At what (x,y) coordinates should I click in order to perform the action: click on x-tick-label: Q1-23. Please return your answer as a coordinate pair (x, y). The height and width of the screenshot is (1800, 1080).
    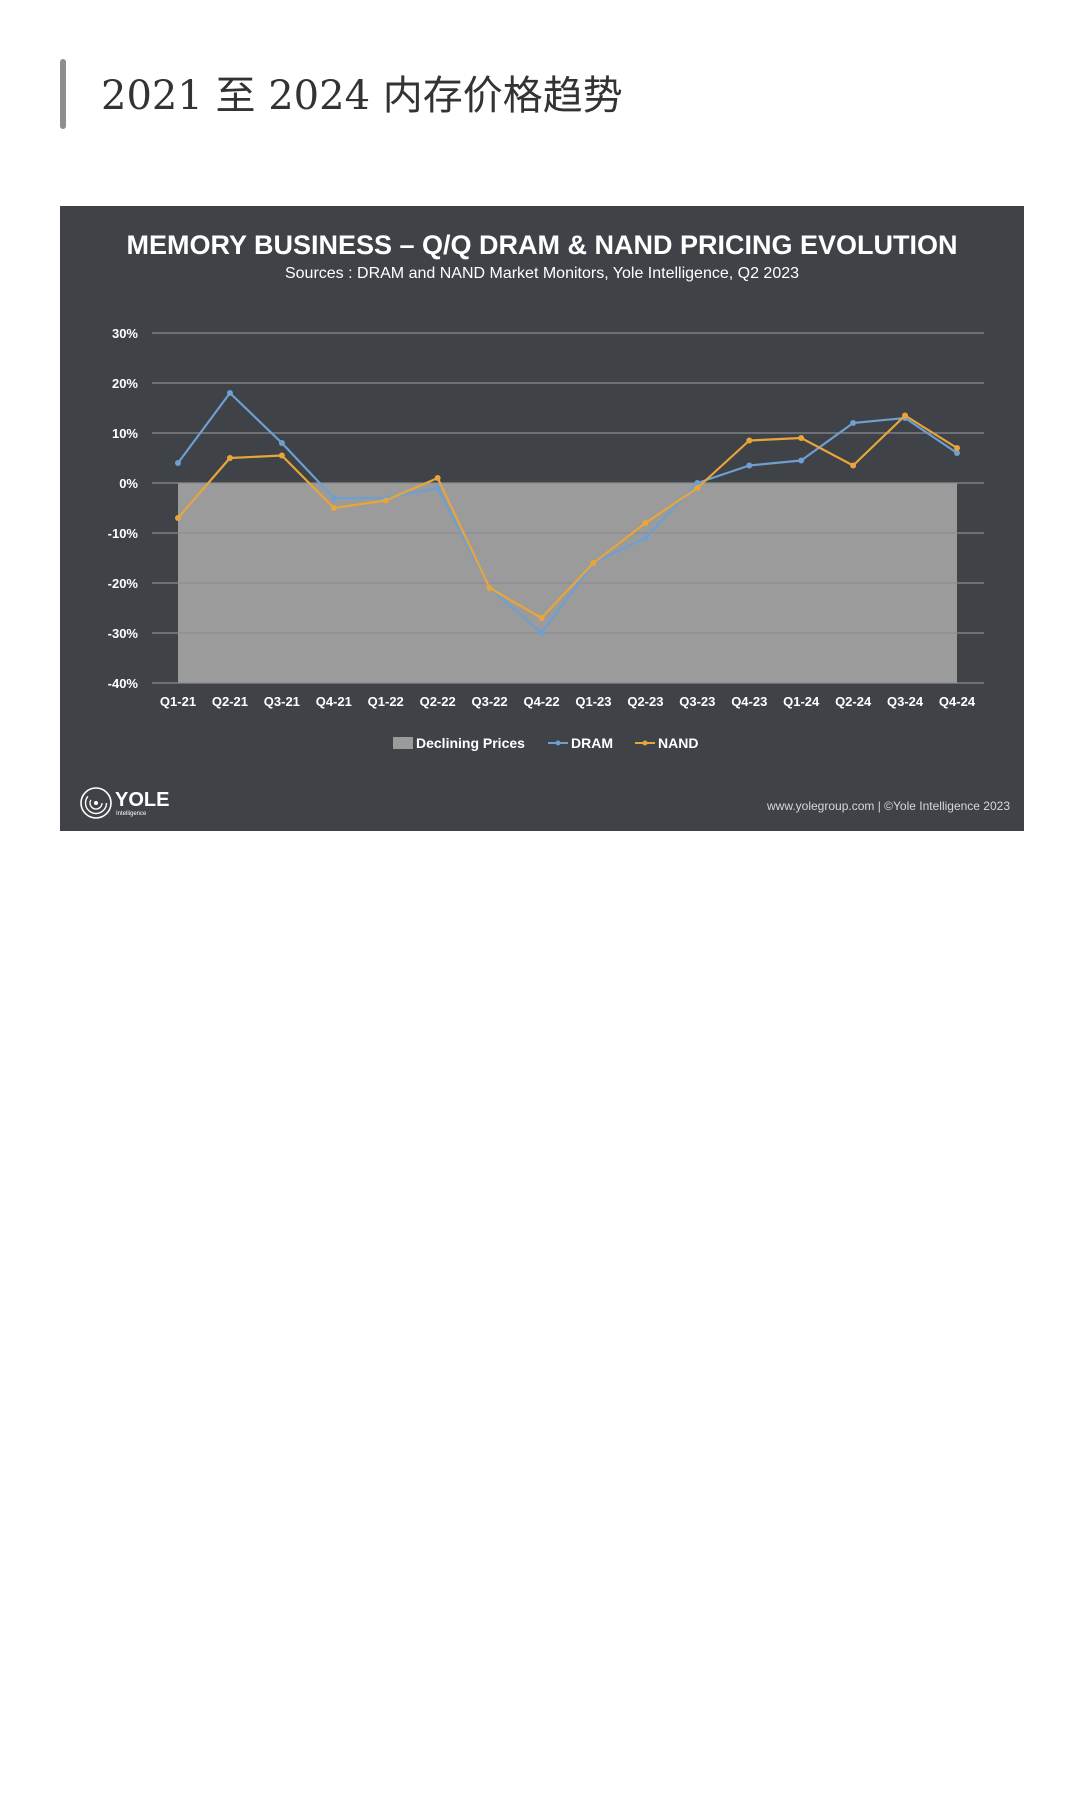
    Looking at the image, I should click on (593, 701).